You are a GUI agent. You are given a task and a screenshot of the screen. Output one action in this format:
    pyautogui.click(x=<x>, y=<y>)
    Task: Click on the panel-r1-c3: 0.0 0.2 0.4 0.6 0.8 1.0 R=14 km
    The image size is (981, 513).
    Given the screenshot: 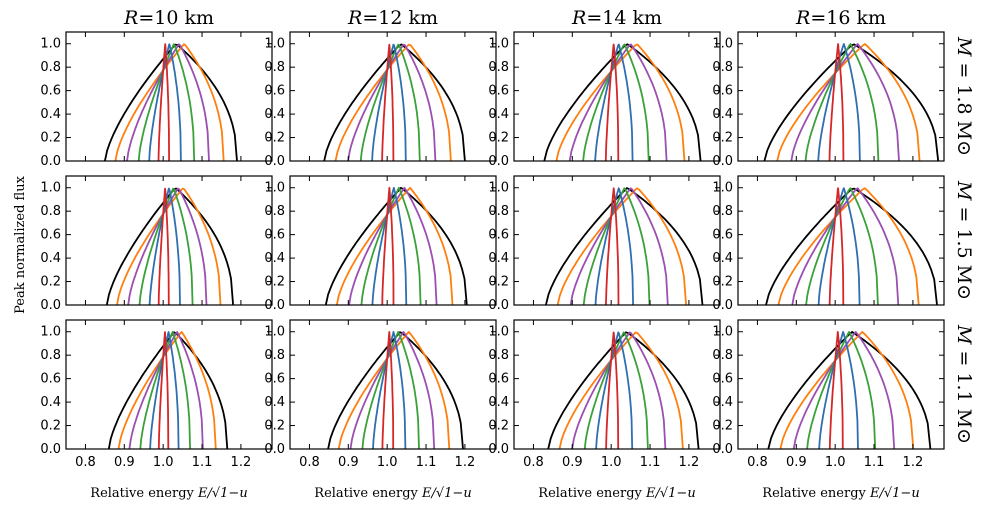 What is the action you would take?
    pyautogui.click(x=604, y=88)
    